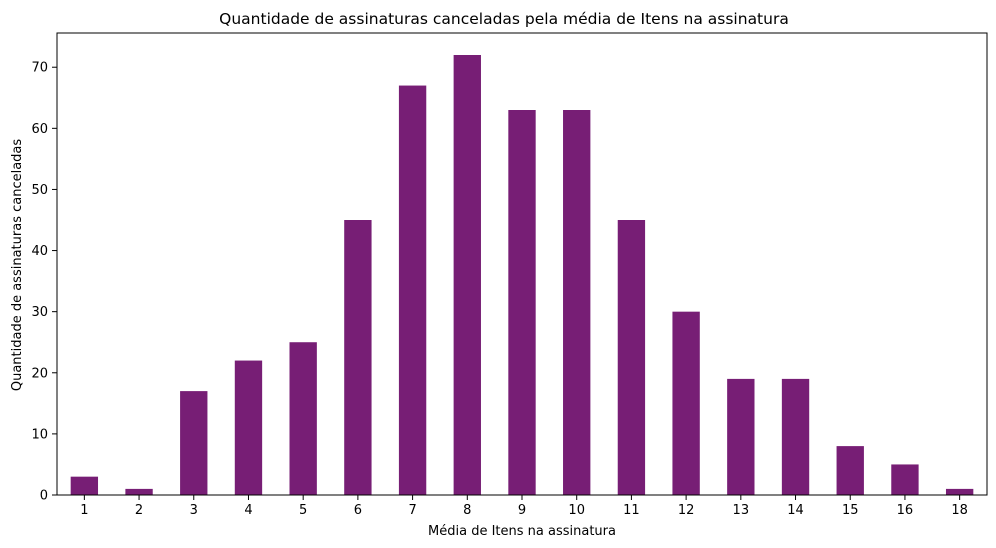 This screenshot has height=548, width=996. What do you see at coordinates (39, 190) in the screenshot?
I see `y-tick-label: 50` at bounding box center [39, 190].